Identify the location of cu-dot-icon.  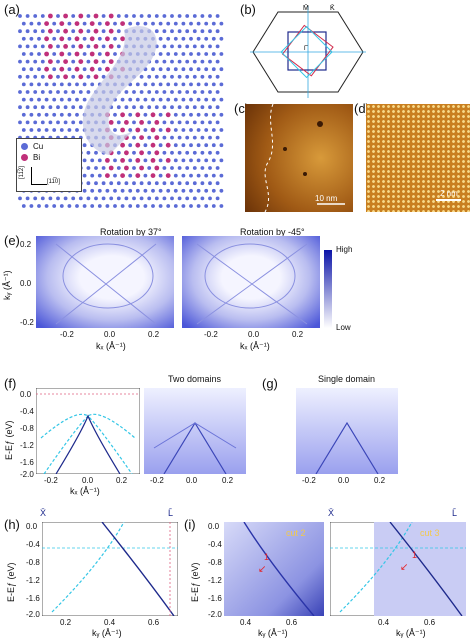
(24, 146).